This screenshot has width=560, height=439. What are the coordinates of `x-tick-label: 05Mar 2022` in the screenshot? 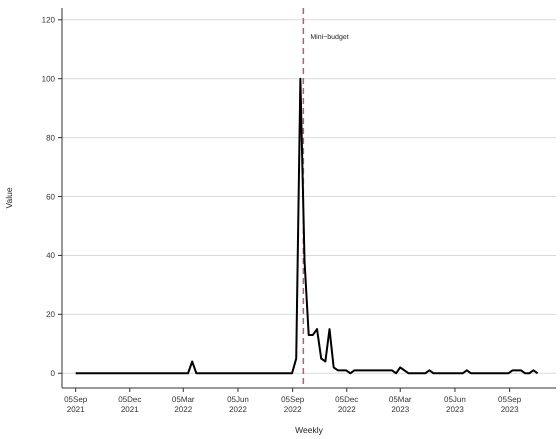 It's located at (183, 404).